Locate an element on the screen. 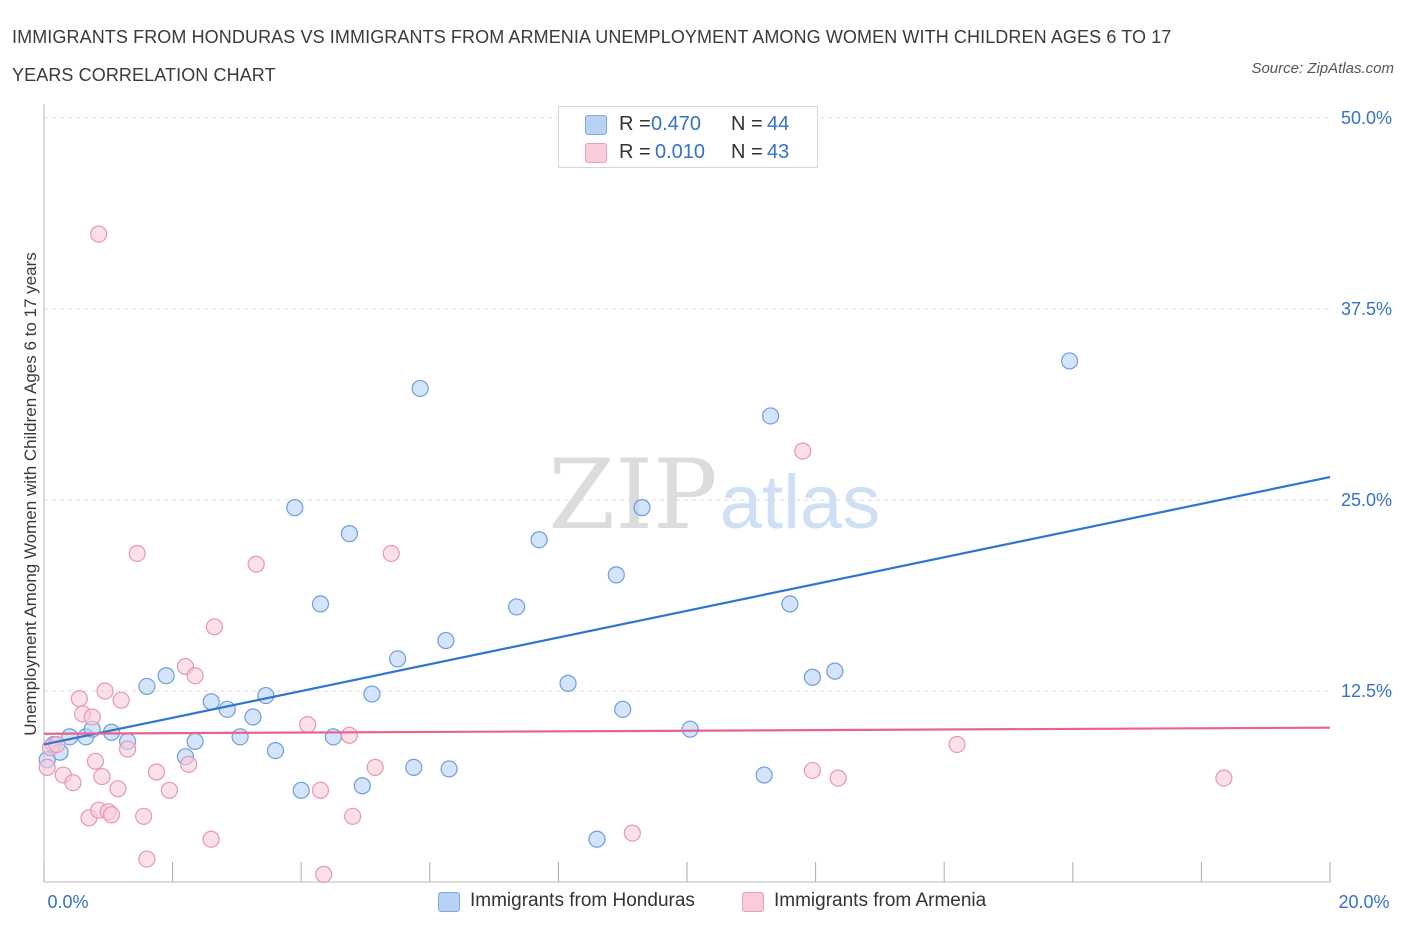 The width and height of the screenshot is (1406, 930). watermark-zip: ZIP is located at coordinates (632, 495).